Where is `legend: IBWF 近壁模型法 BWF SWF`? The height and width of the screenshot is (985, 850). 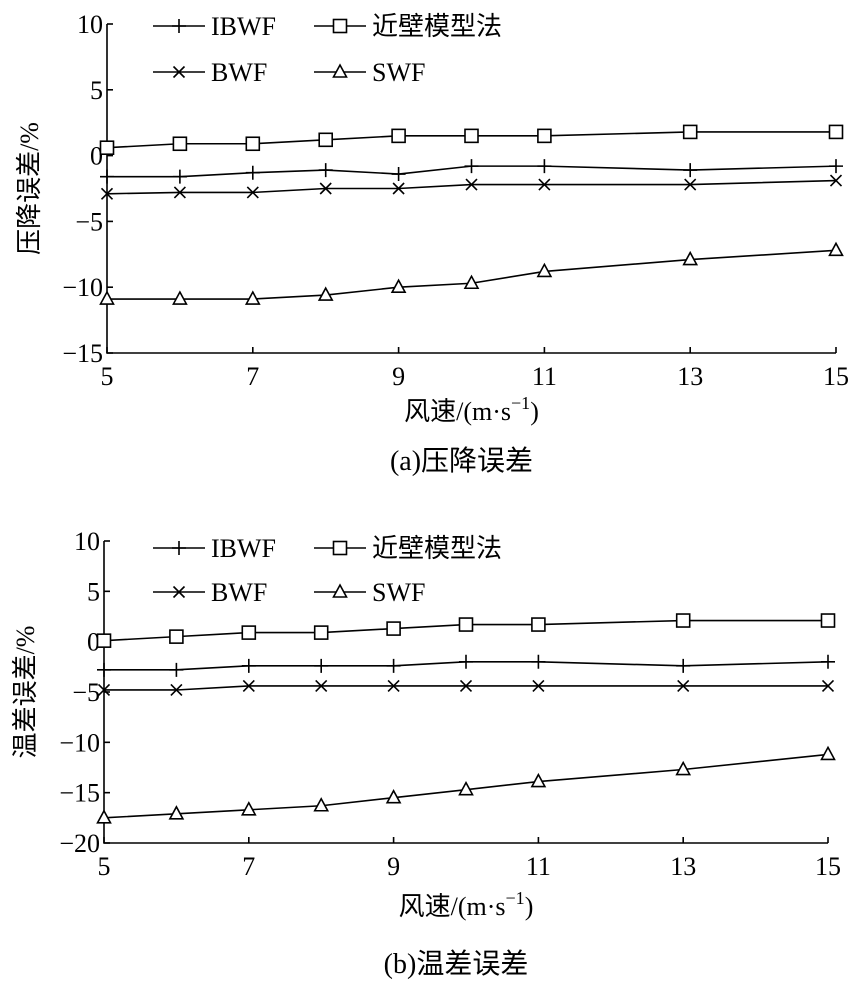
legend: IBWF 近壁模型法 BWF SWF is located at coordinates (327, 570).